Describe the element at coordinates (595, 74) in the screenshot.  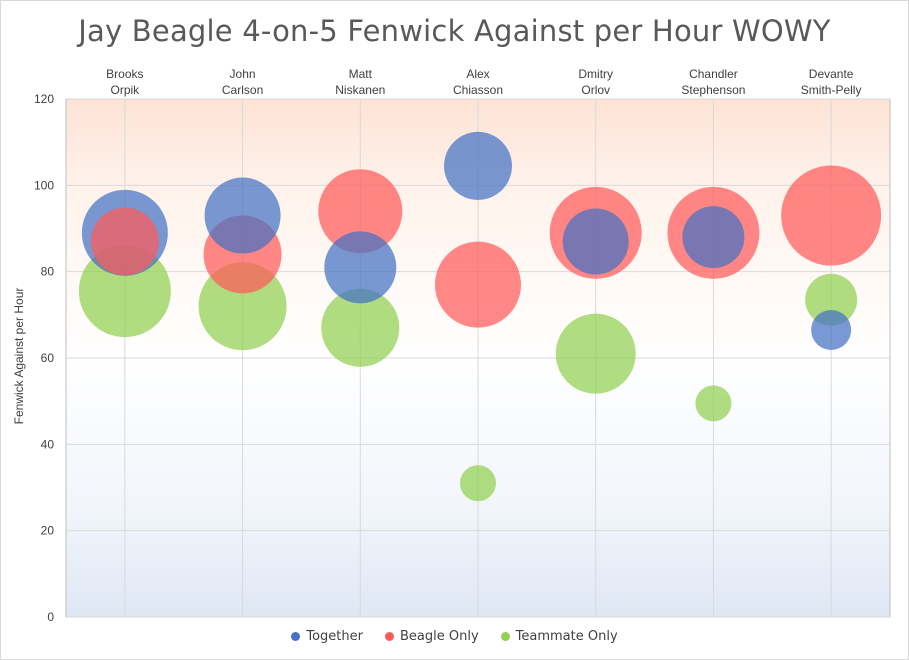
I see `x-category-label: Dmitry` at that location.